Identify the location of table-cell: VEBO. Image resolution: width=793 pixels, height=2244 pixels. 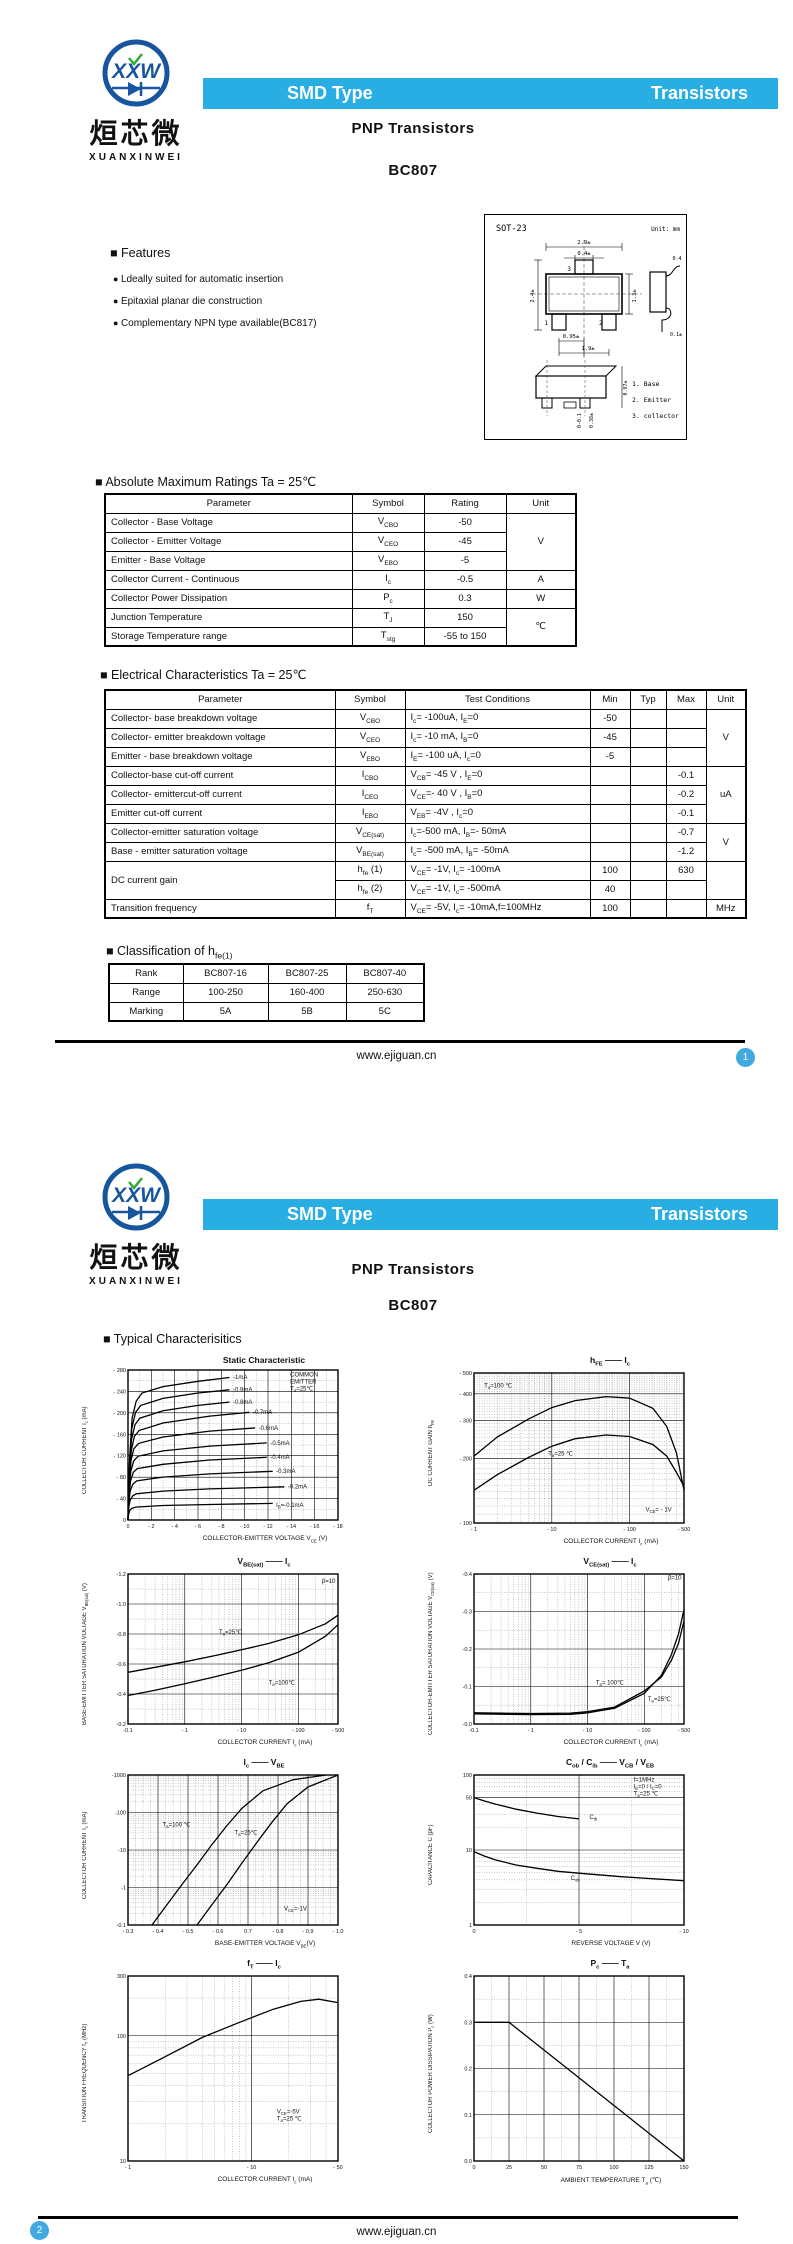
(370, 756).